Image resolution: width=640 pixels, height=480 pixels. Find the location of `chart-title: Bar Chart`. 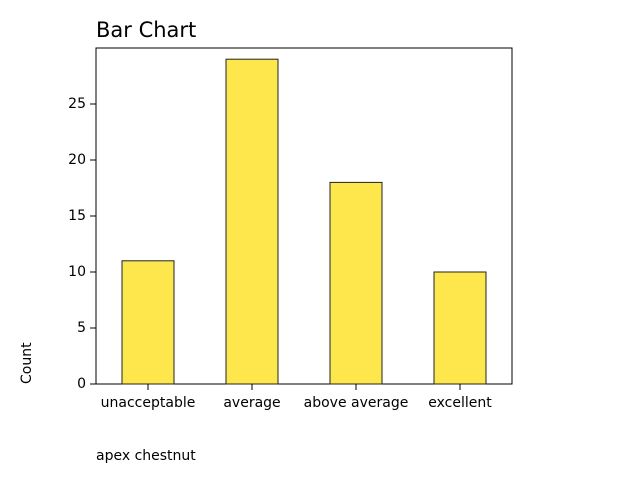

chart-title: Bar Chart is located at coordinates (146, 30).